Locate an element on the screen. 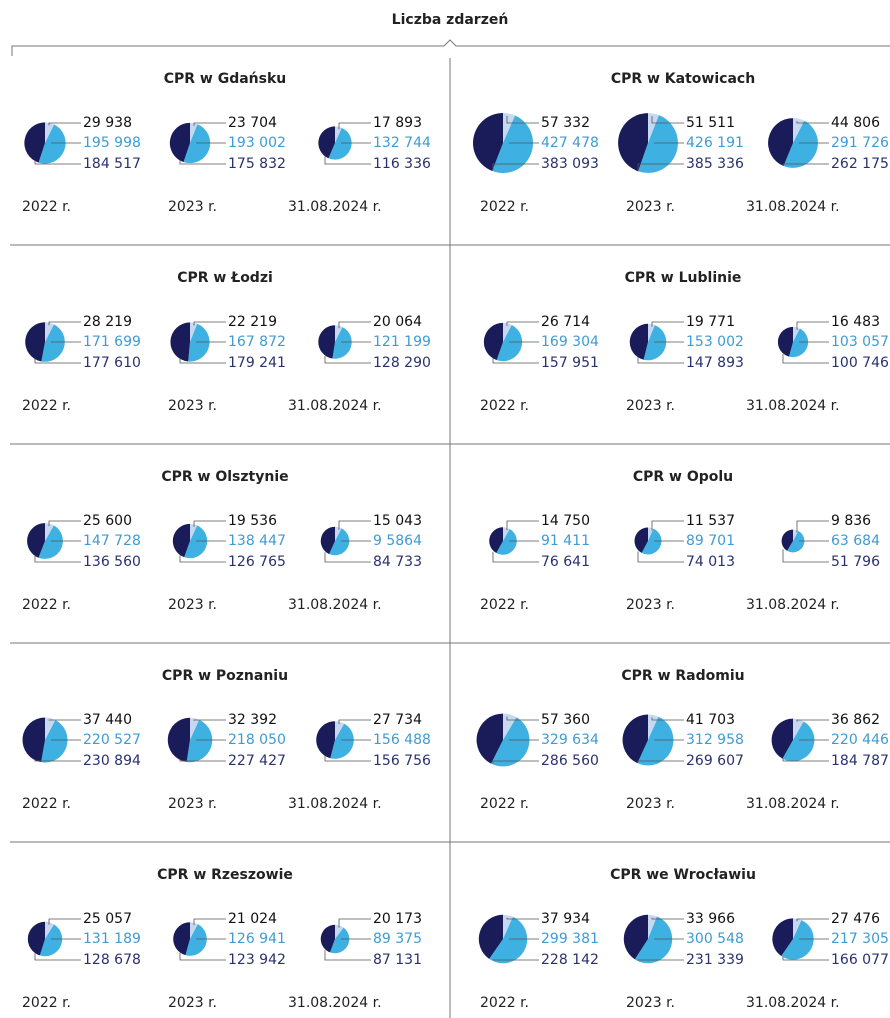  value-label: 299 381 is located at coordinates (570, 939).